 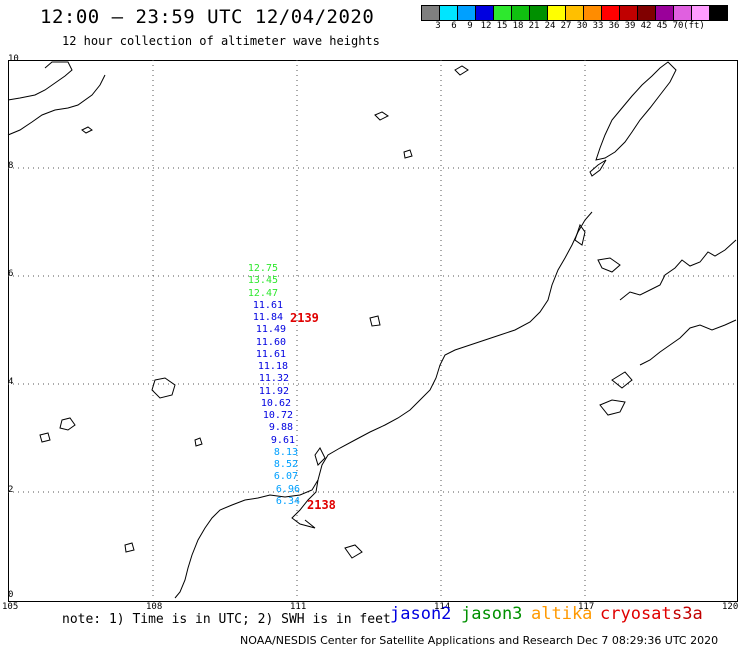 I want to click on x-tick-111: 111, so click(x=298, y=607).